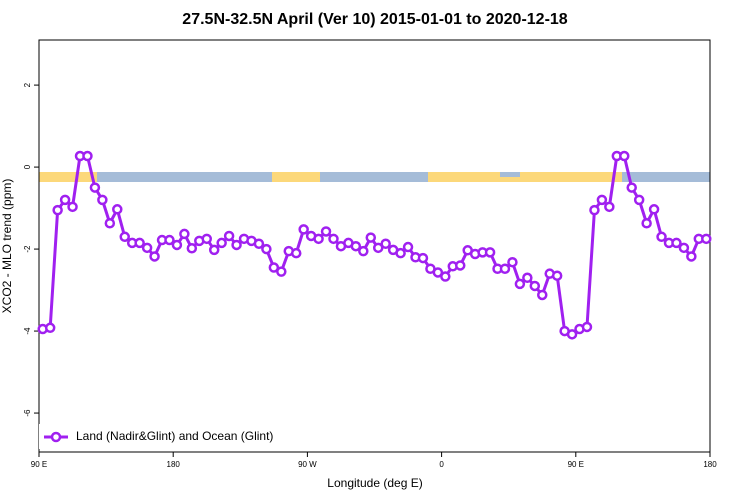  I want to click on legend-marker, so click(56, 437).